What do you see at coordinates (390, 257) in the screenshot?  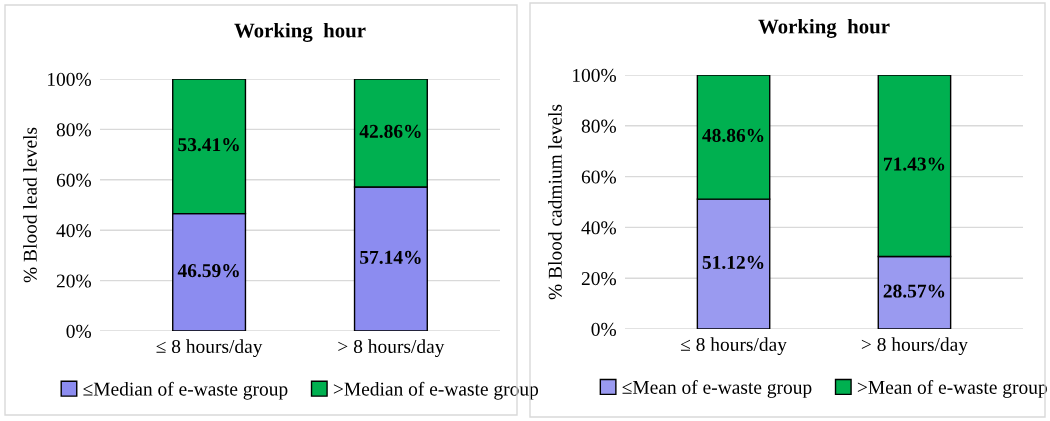 I see `data-label: 57.14%` at bounding box center [390, 257].